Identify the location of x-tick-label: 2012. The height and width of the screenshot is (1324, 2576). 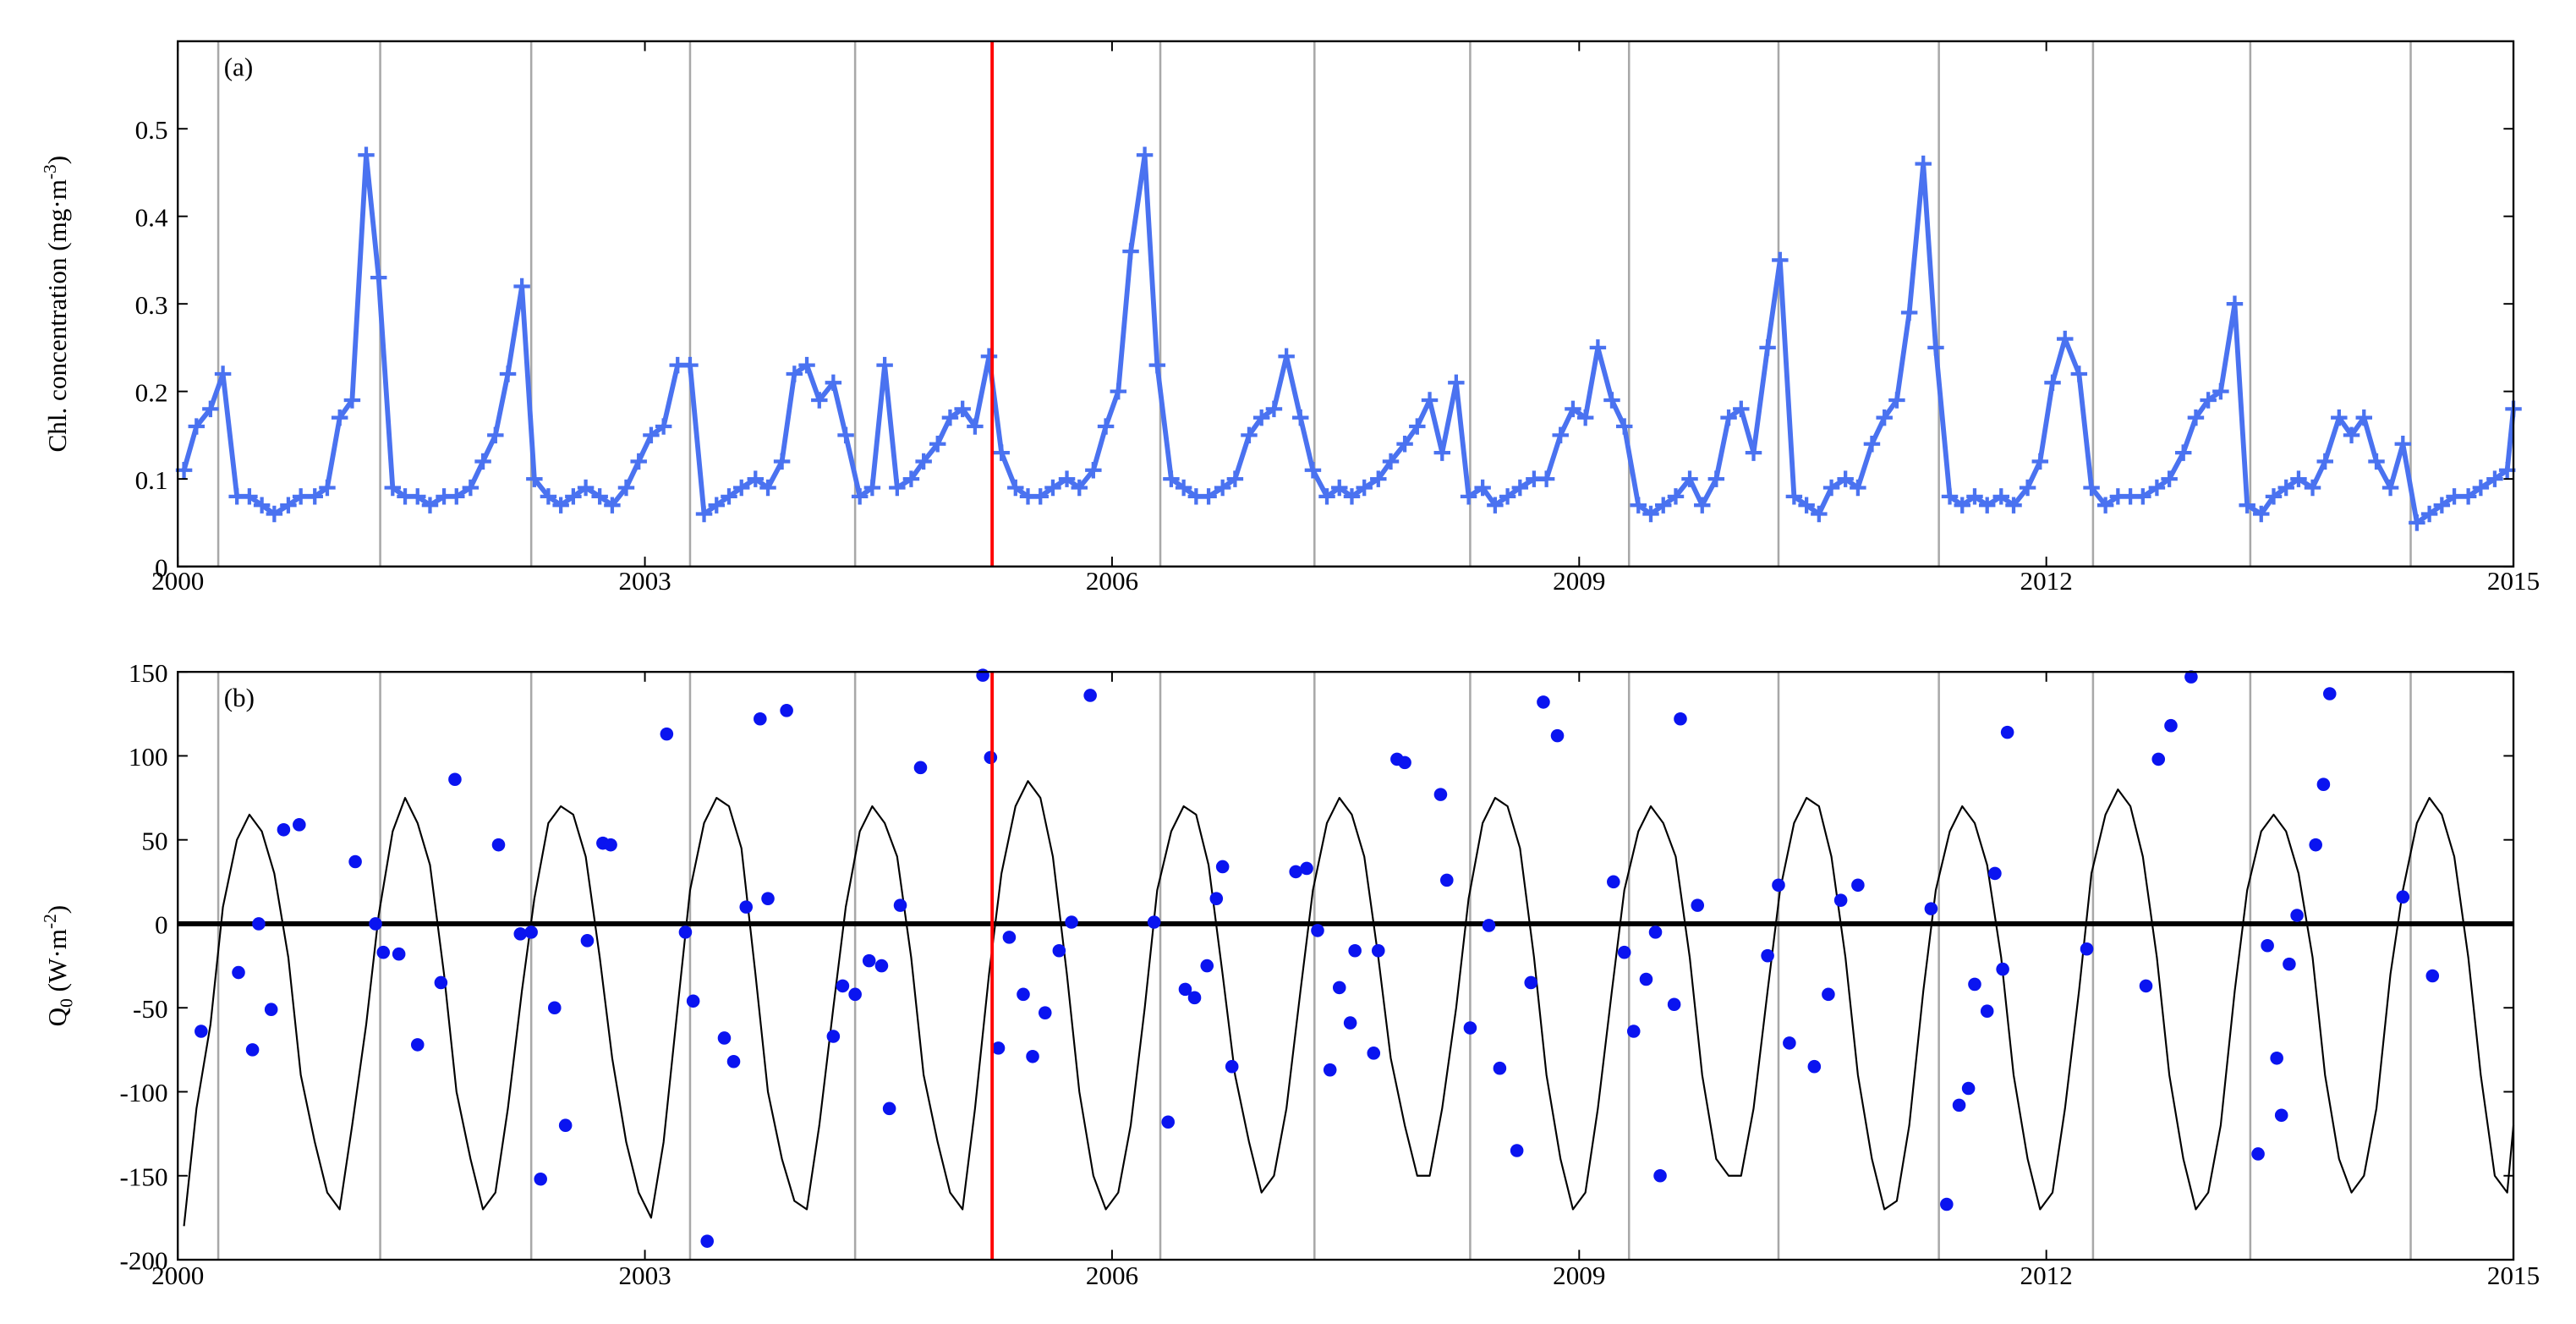
(2046, 581).